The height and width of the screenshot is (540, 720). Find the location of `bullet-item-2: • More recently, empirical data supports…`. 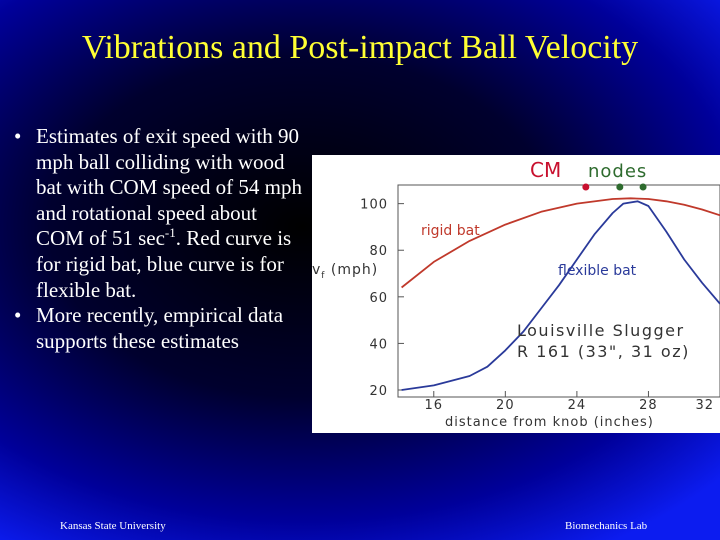

bullet-item-2: • More recently, empirical data supports… is located at coordinates (161, 328).